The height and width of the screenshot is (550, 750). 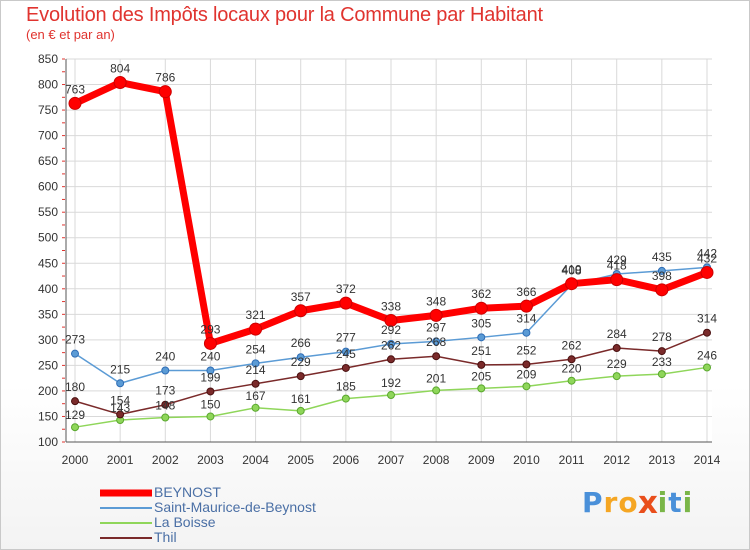 I want to click on data-label: 161, so click(x=301, y=399).